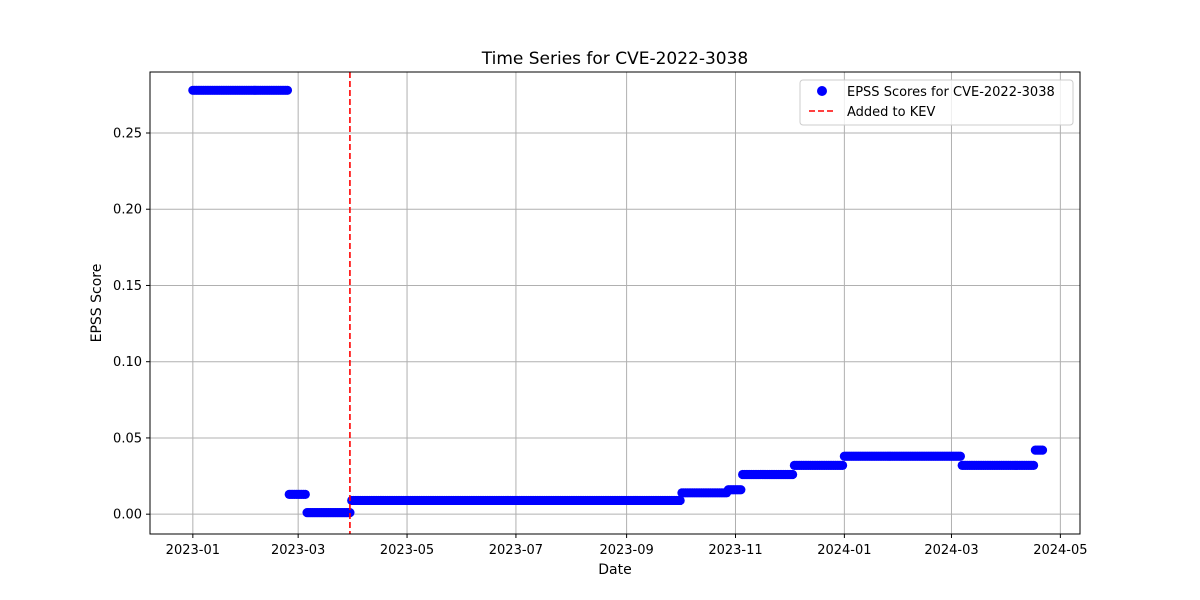 The image size is (1200, 600). Describe the element at coordinates (1060, 550) in the screenshot. I see `x-tick-label: 2024-05` at that location.